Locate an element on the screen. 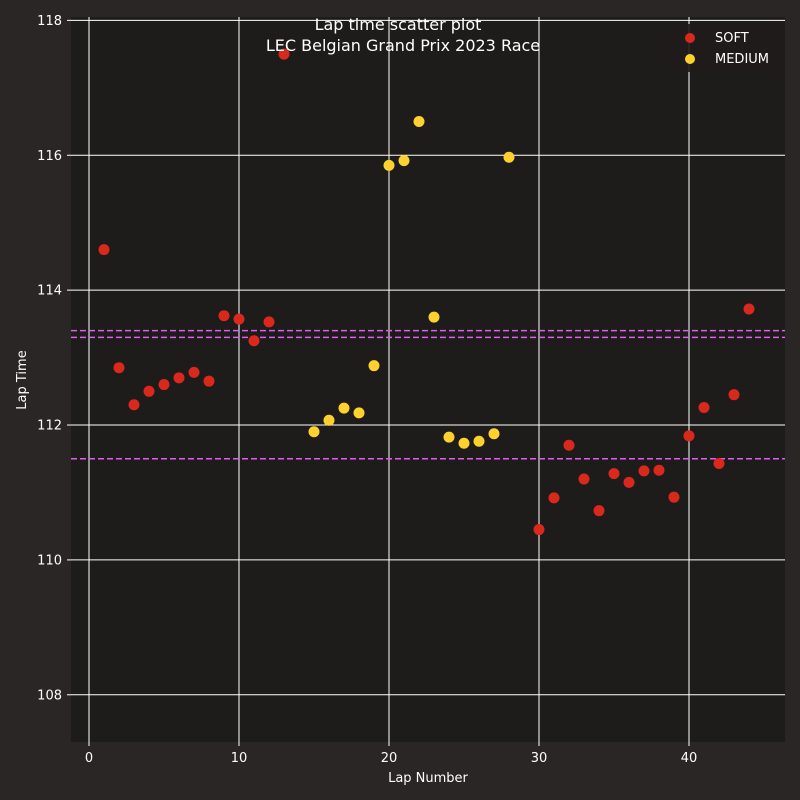 This screenshot has width=800, height=800. legend: SOFT MEDIUM is located at coordinates (725, 48).